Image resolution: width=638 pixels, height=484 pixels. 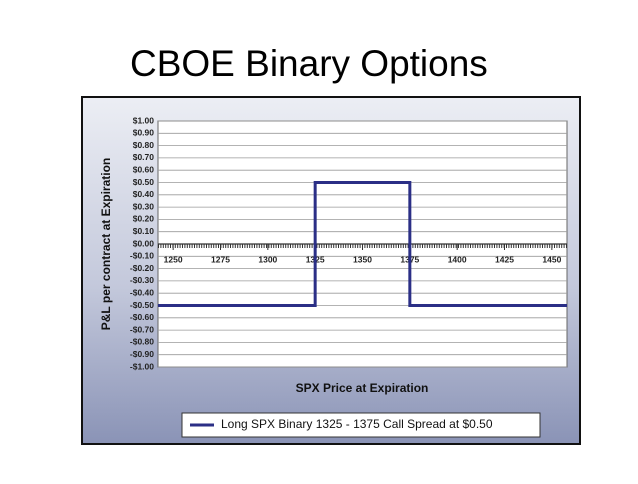 I want to click on y-tick-label: $1.00, so click(x=144, y=120).